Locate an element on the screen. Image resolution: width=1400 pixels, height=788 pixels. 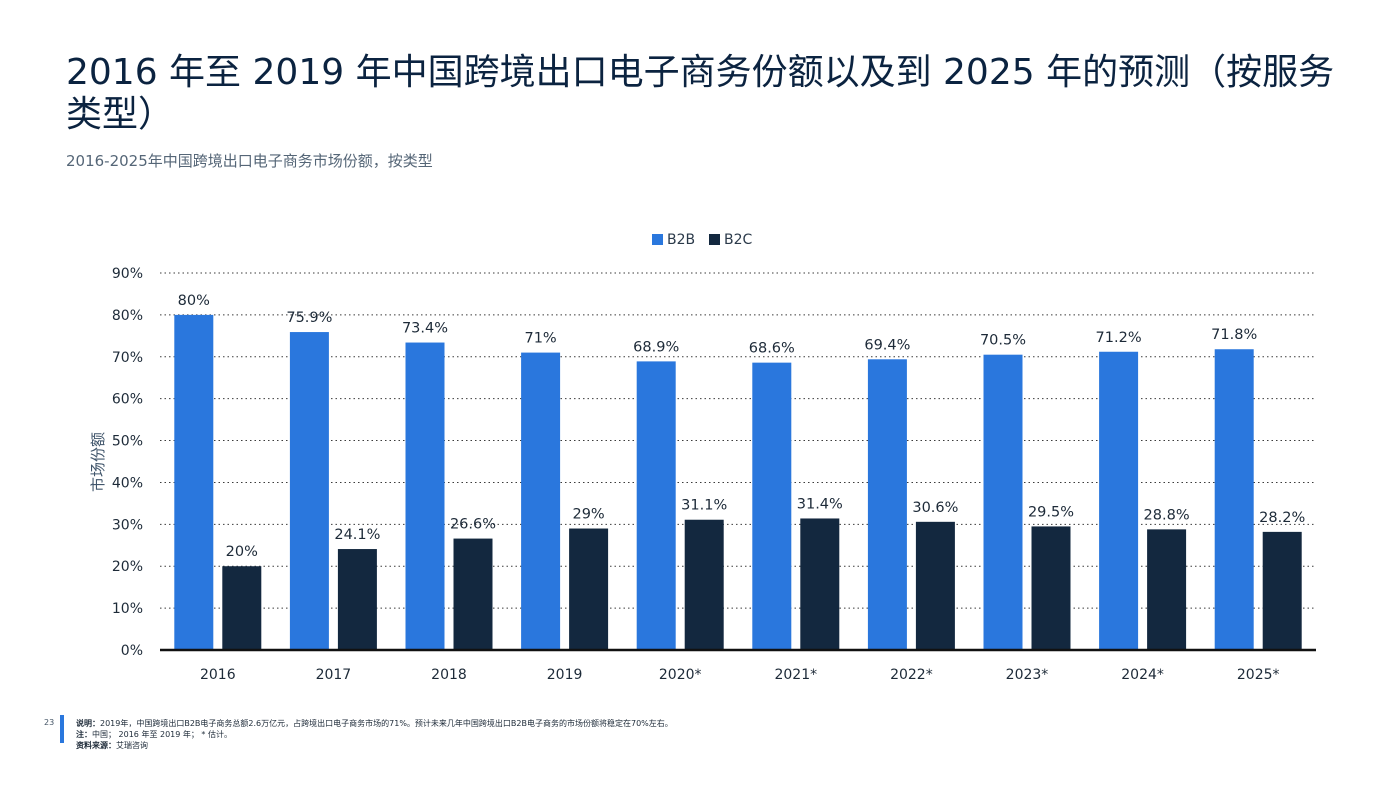
data-label-b2c: 26.6% is located at coordinates (473, 525).